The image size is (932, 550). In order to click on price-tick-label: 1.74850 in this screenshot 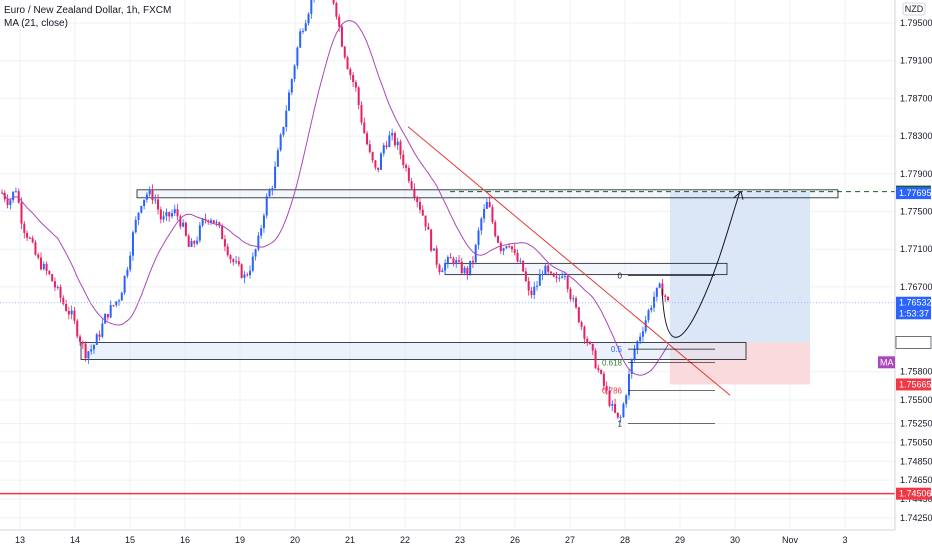, I will do `click(916, 461)`.